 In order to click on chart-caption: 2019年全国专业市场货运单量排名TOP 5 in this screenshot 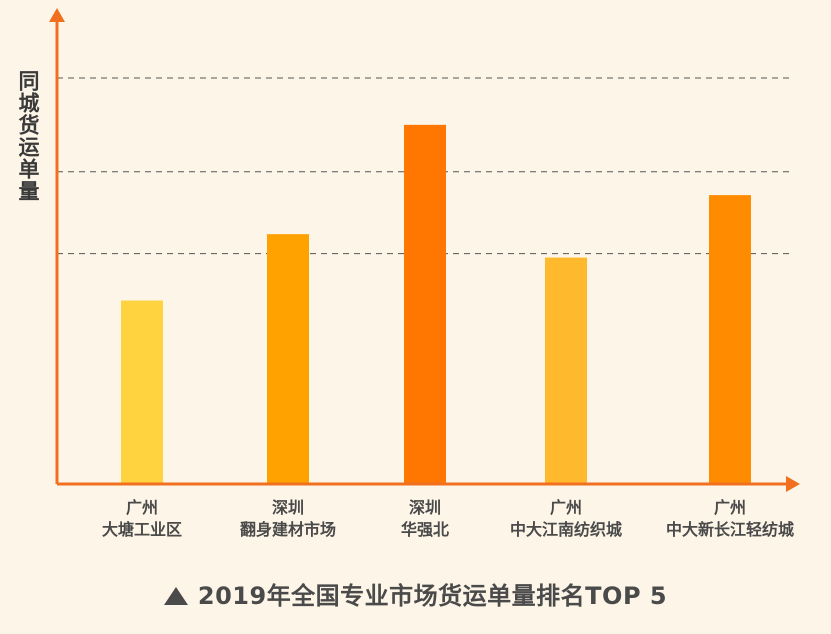, I will do `click(415, 593)`.